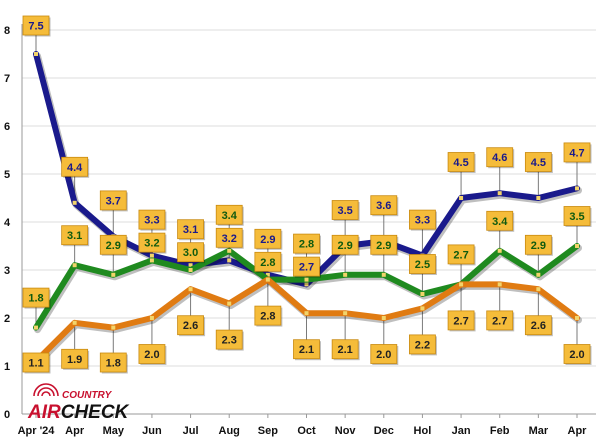 The width and height of the screenshot is (600, 440). I want to click on y-tick-label: 3, so click(7, 271).